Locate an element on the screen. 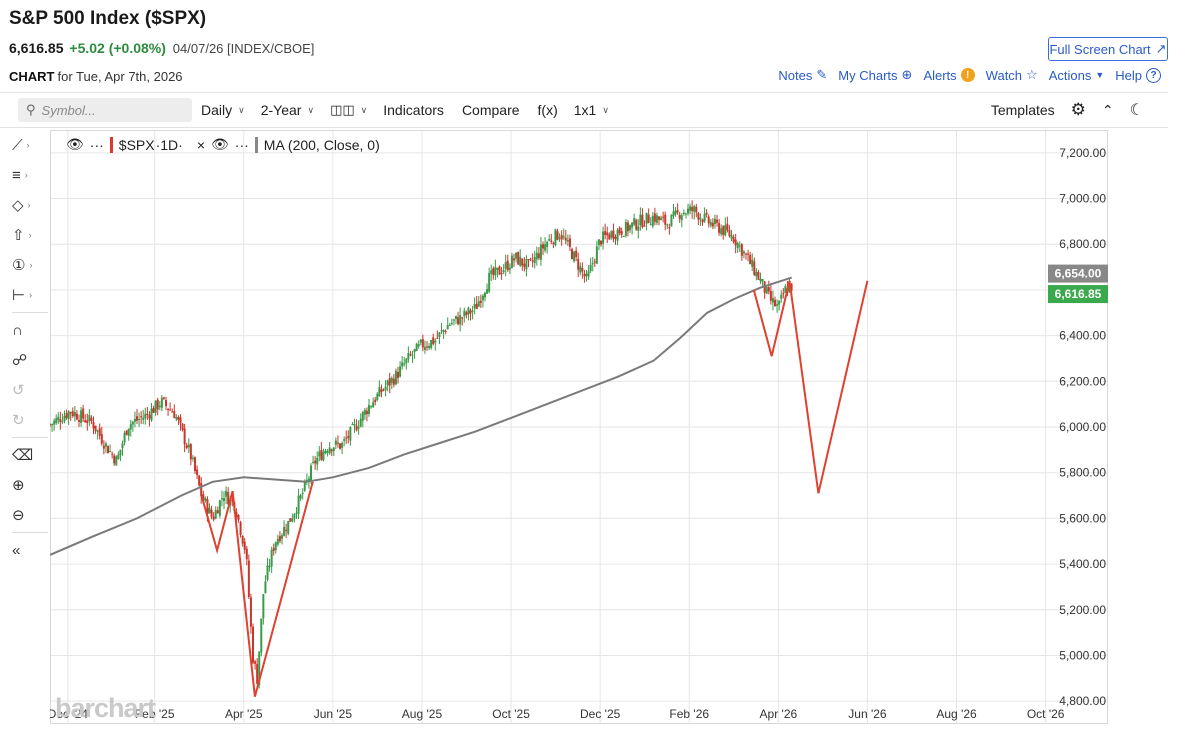  price-badges: 6,654.00 6,616.85 is located at coordinates (1078, 284).